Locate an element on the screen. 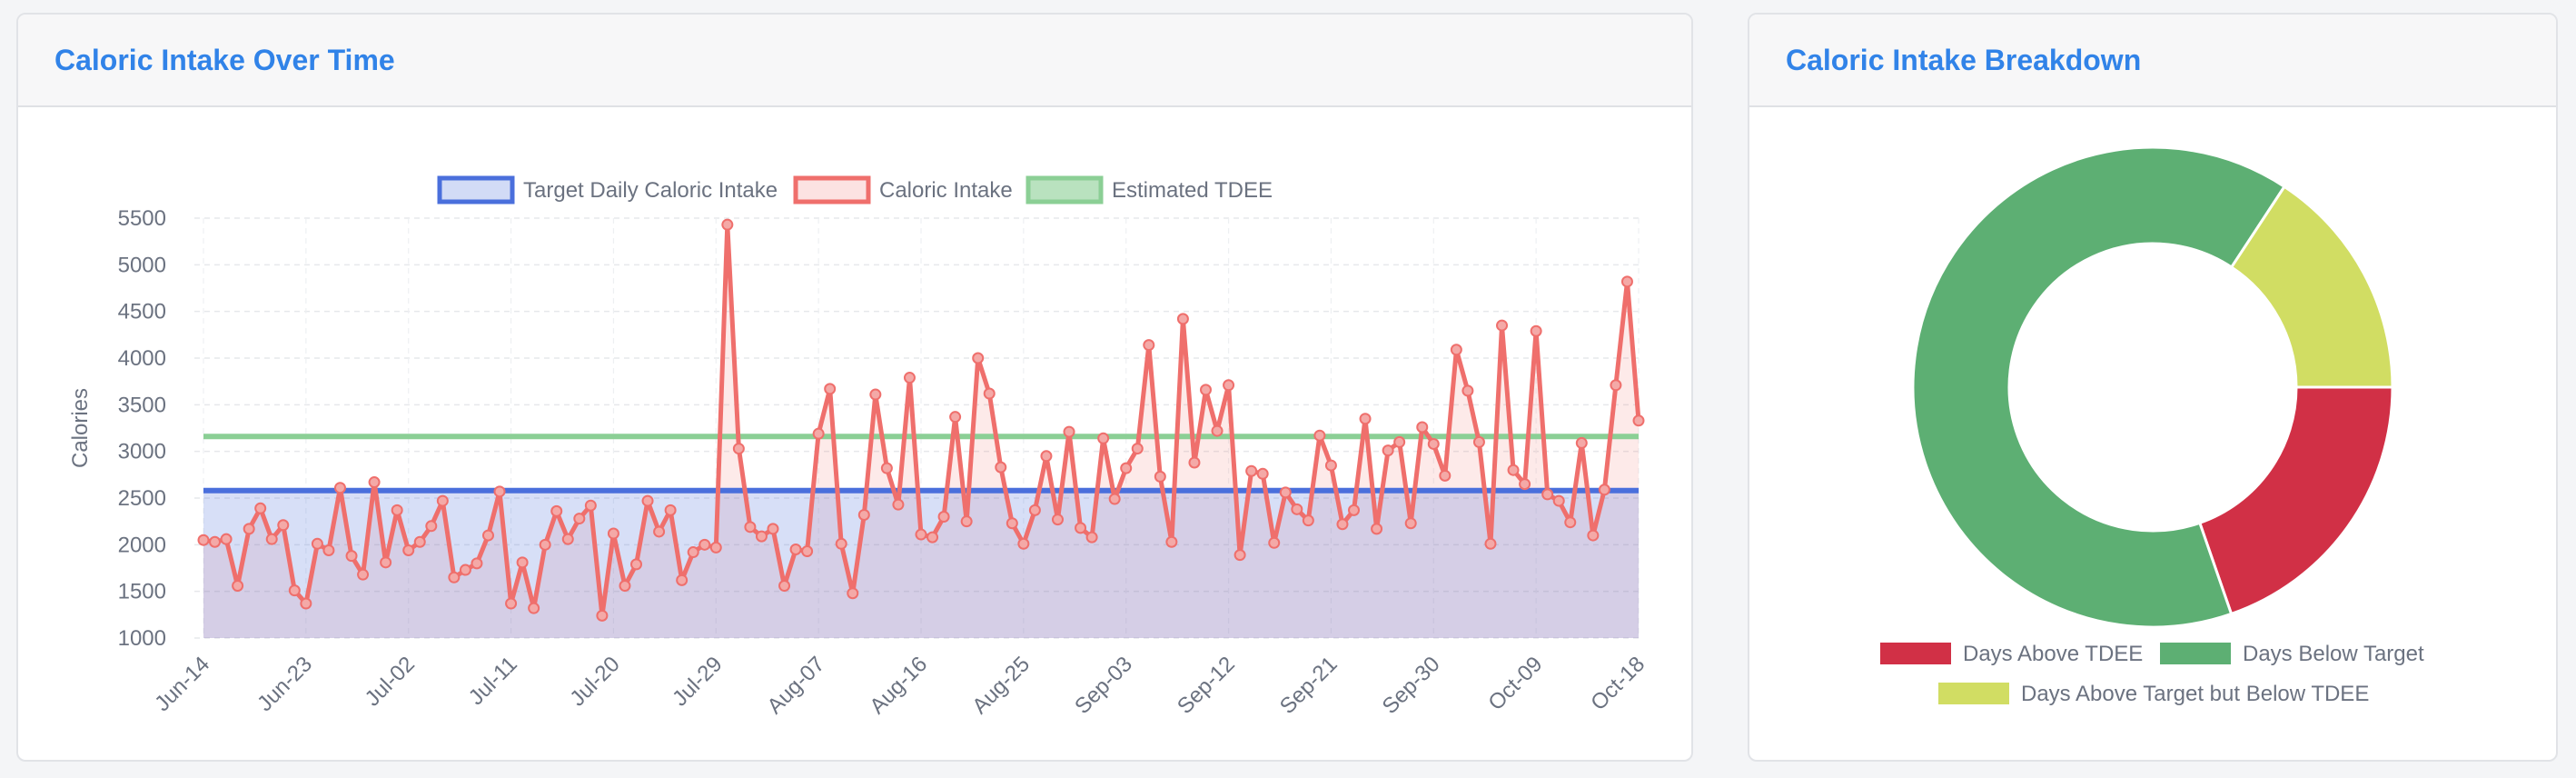  y-tick-label: 1500 is located at coordinates (142, 592).